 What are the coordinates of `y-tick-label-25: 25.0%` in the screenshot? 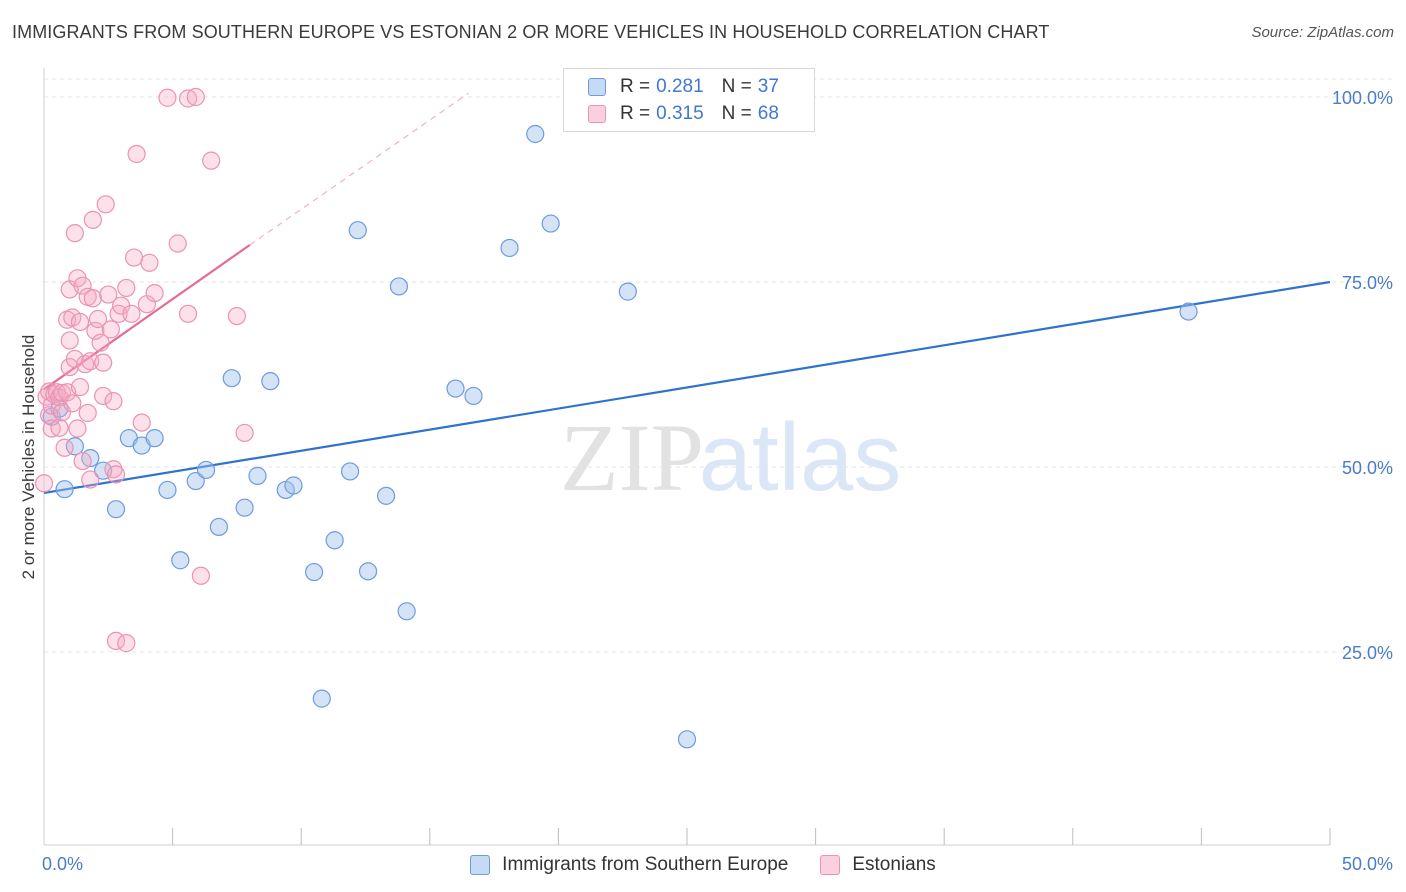 It's located at (1367, 653).